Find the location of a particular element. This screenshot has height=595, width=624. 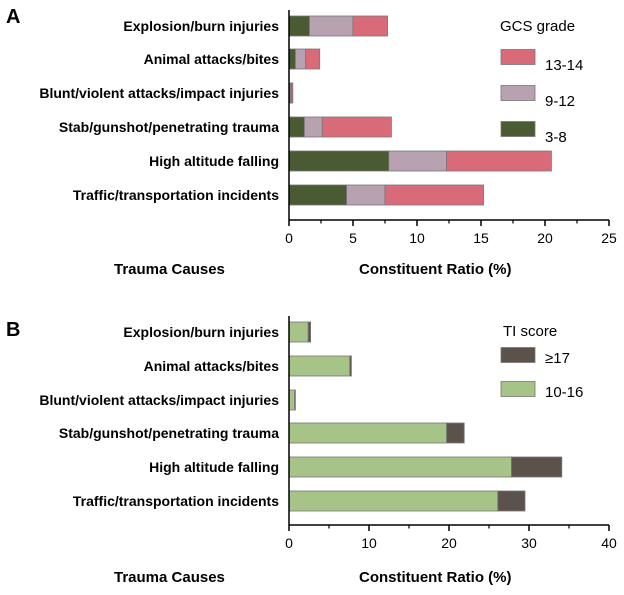

panel-a-category-label: Traffic/transportation incidents is located at coordinates (176, 195).